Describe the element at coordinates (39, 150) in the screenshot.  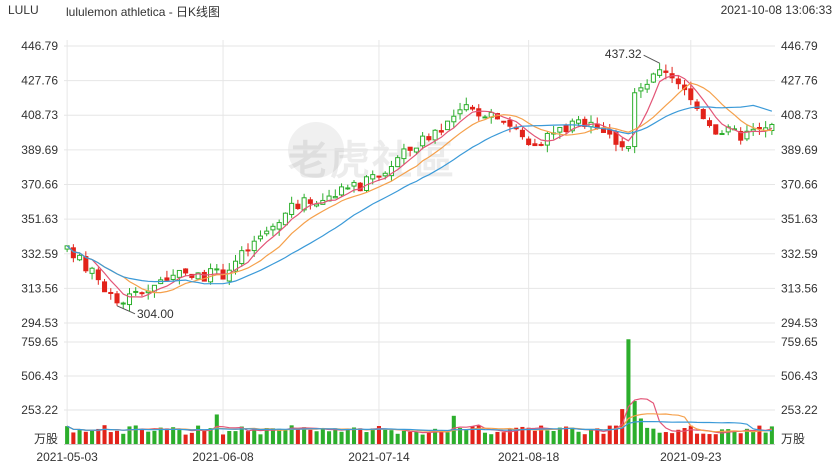
I see `price-axis-label-left: 389.69` at that location.